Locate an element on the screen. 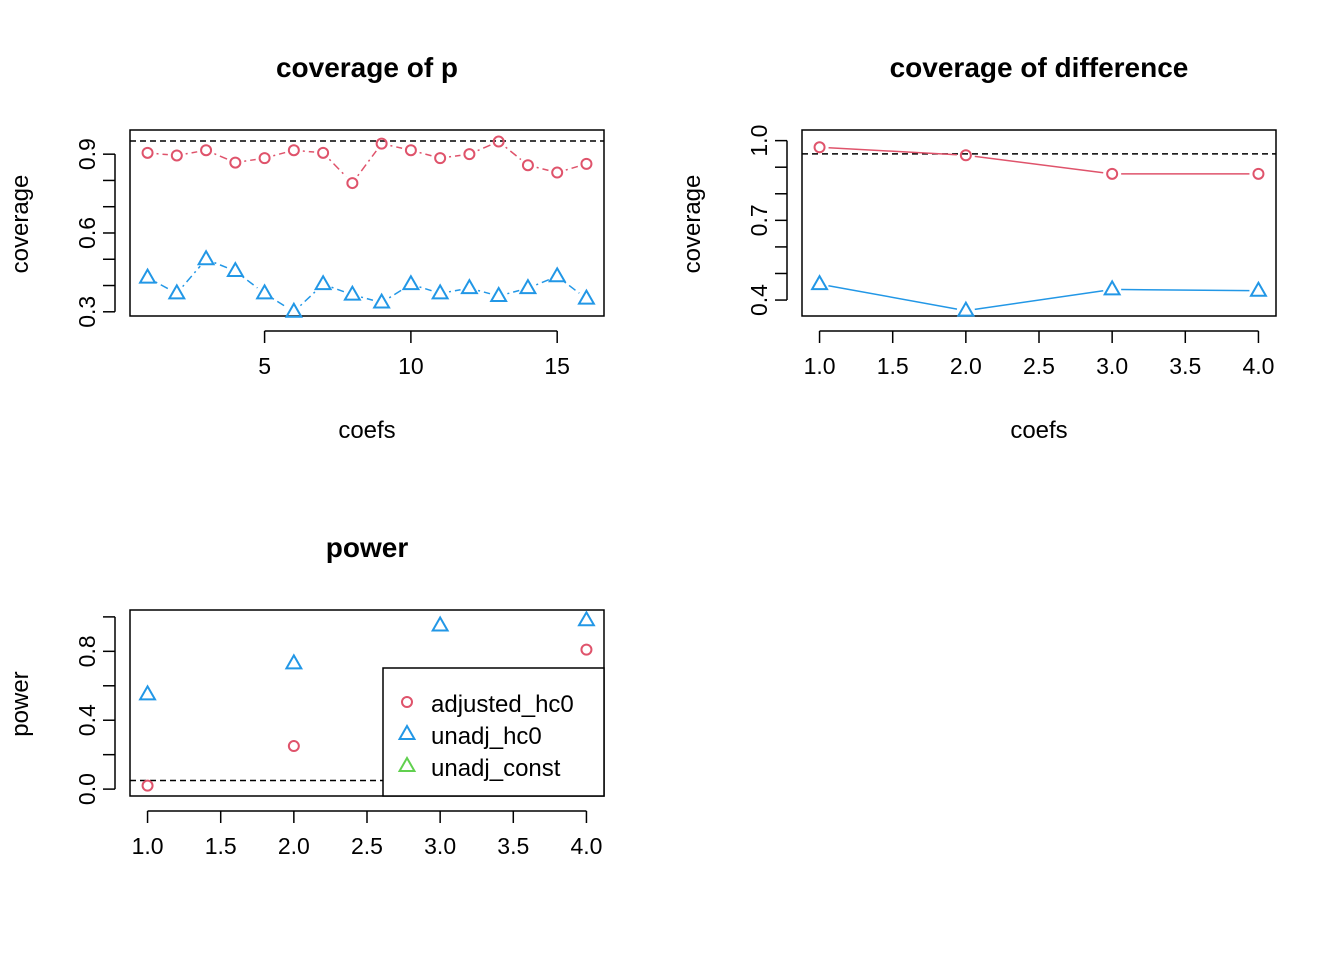 This screenshot has height=960, width=1344. y-axis-label: power is located at coordinates (20, 703).